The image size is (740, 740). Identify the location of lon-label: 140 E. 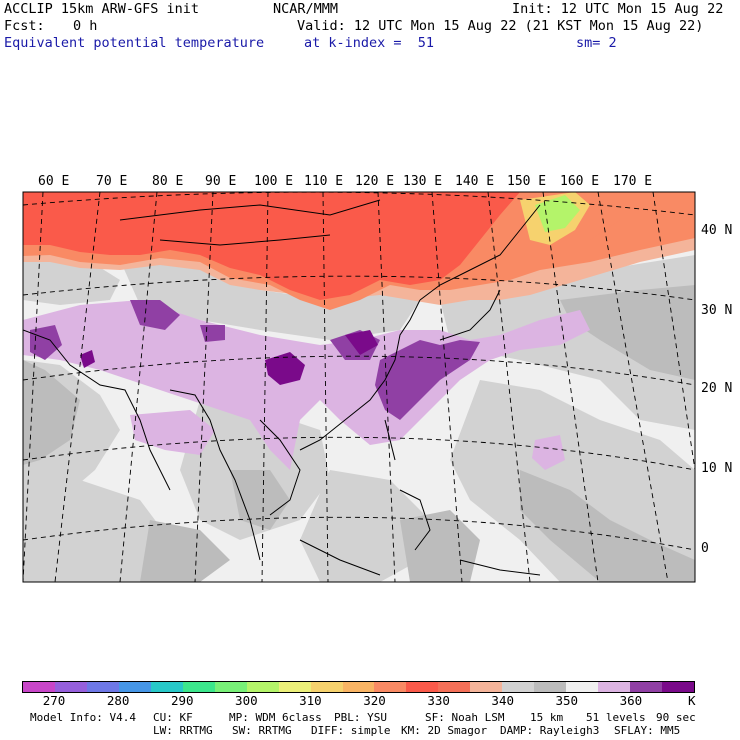
(475, 181).